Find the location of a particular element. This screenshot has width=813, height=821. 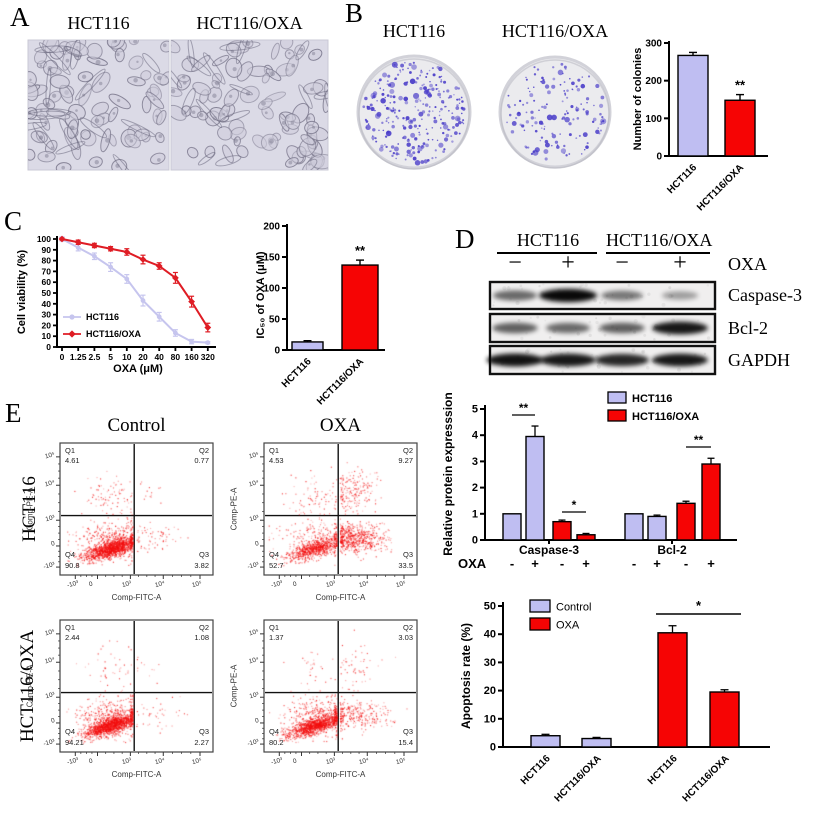

panel-a-title-hct116: HCT116 is located at coordinates (98, 23).